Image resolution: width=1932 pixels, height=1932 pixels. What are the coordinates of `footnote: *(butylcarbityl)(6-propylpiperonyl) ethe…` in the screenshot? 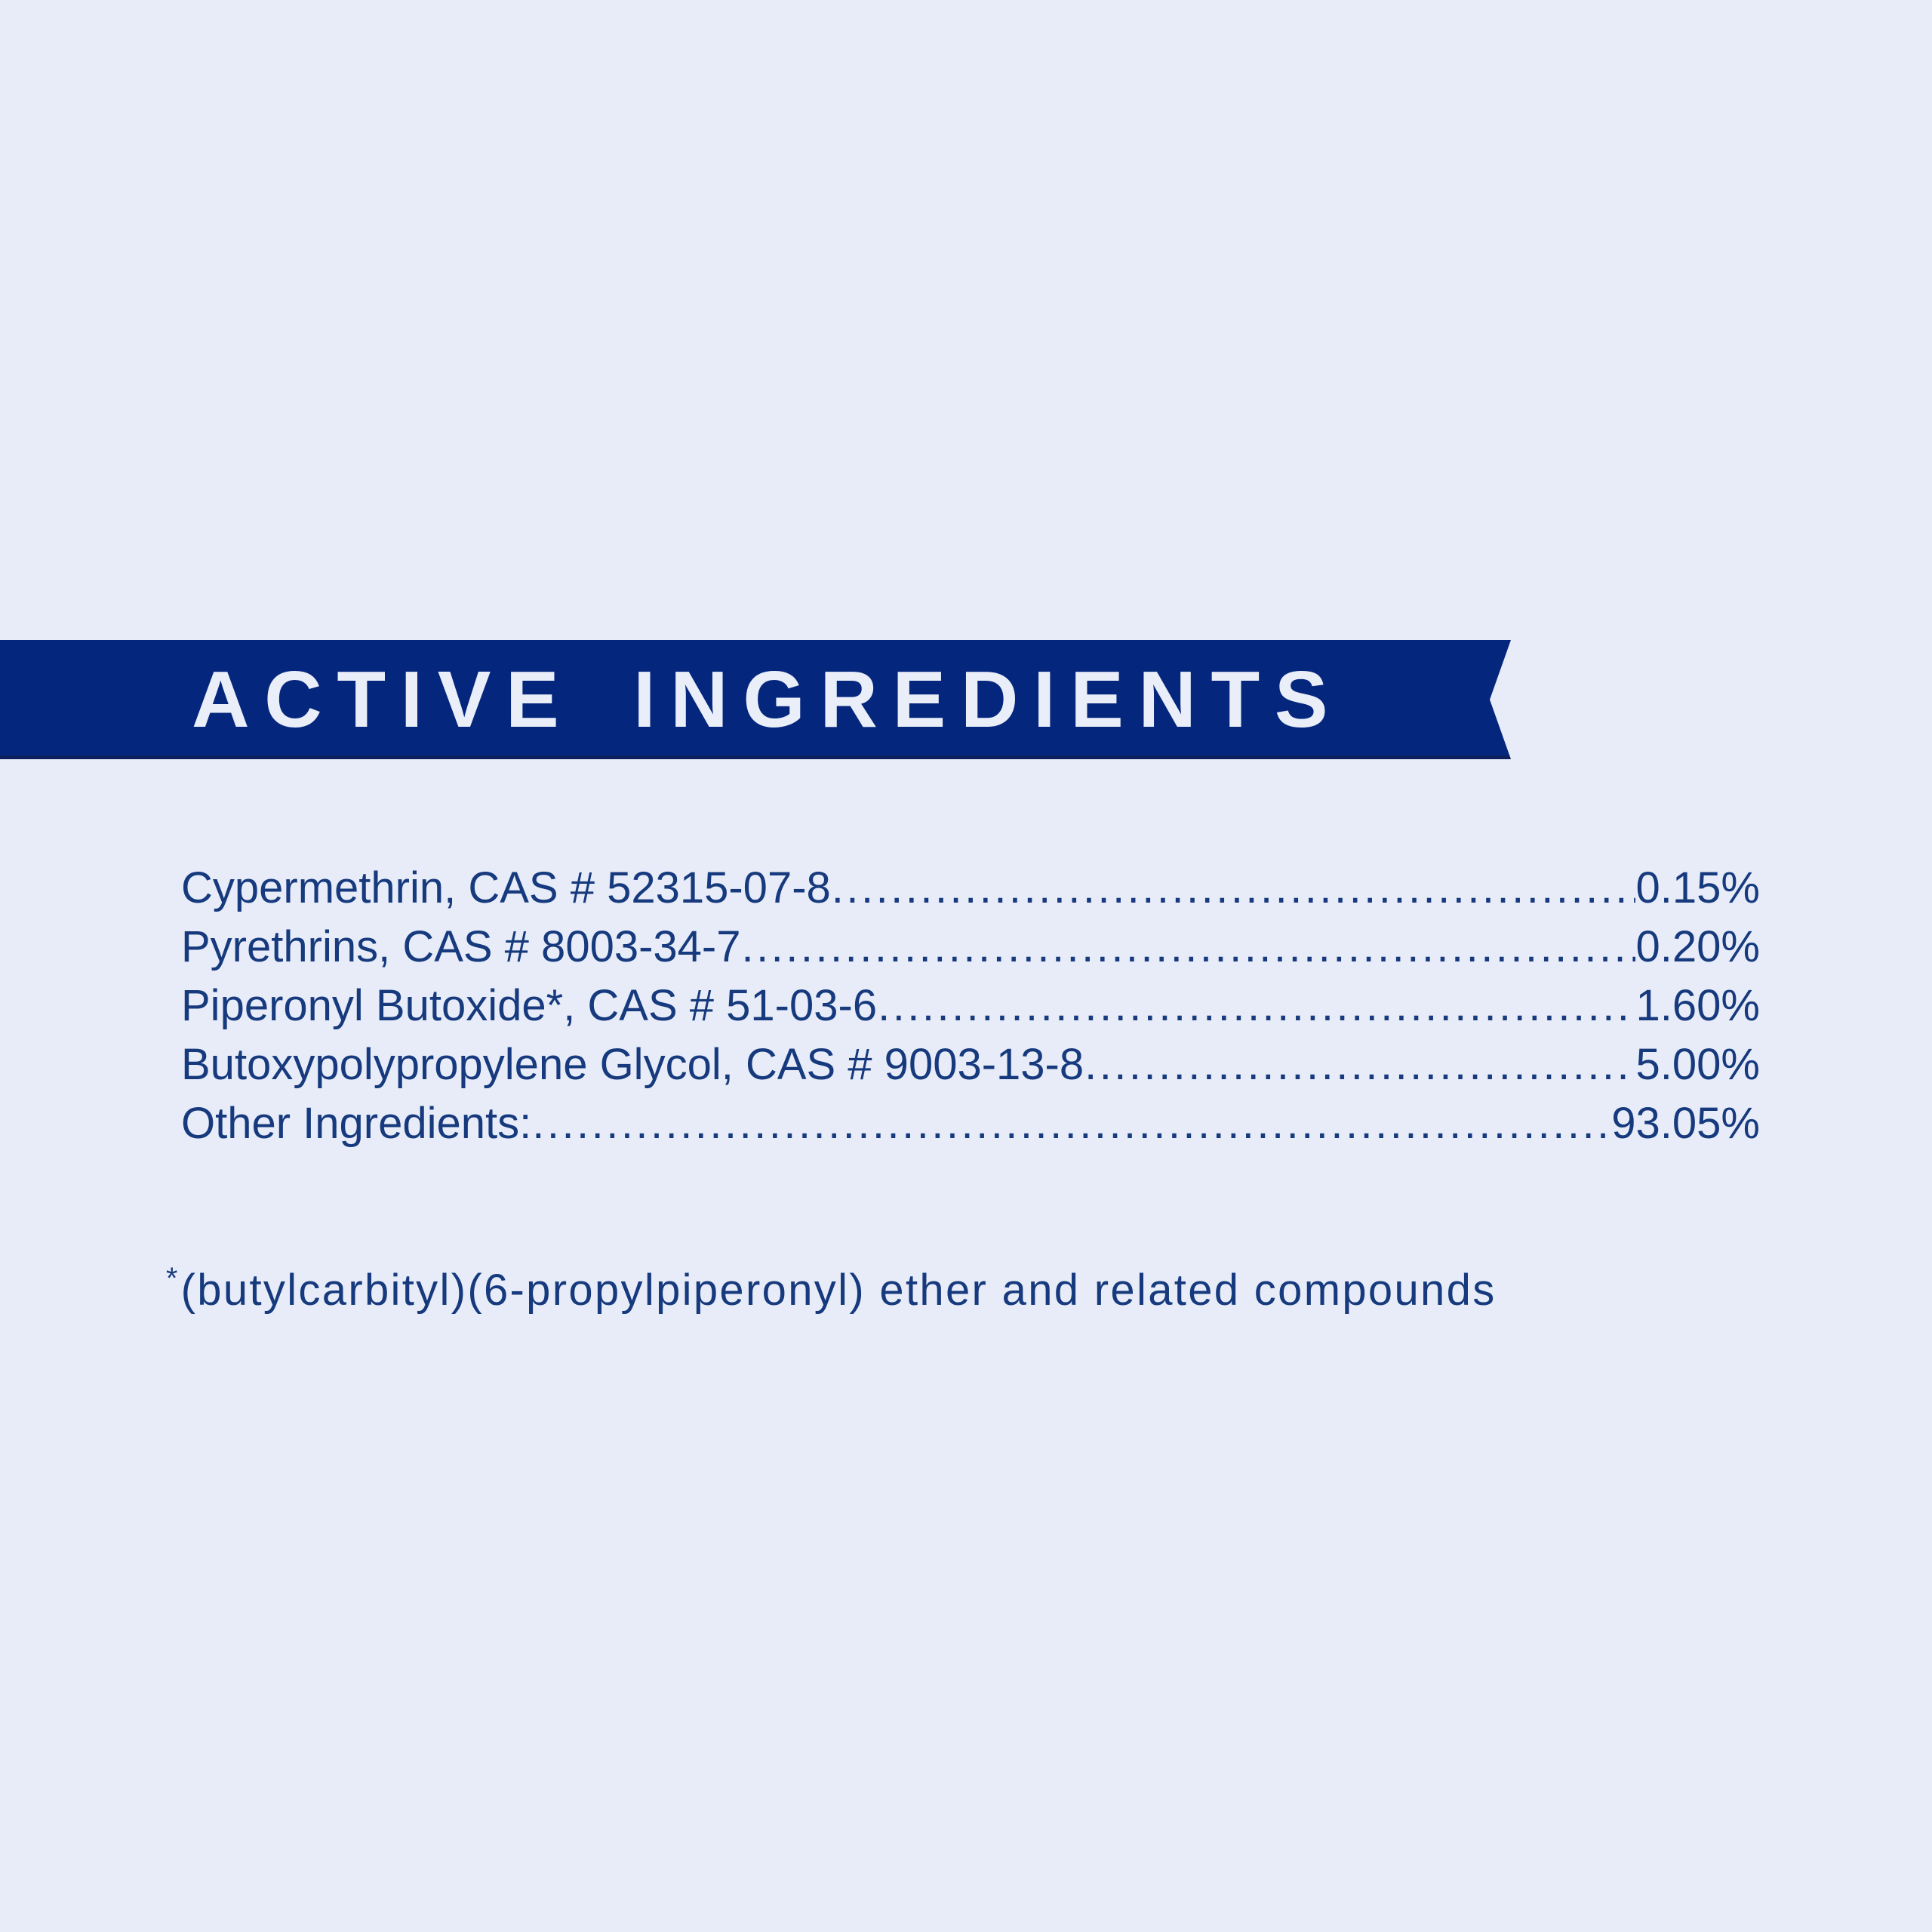 It's located at (966, 1290).